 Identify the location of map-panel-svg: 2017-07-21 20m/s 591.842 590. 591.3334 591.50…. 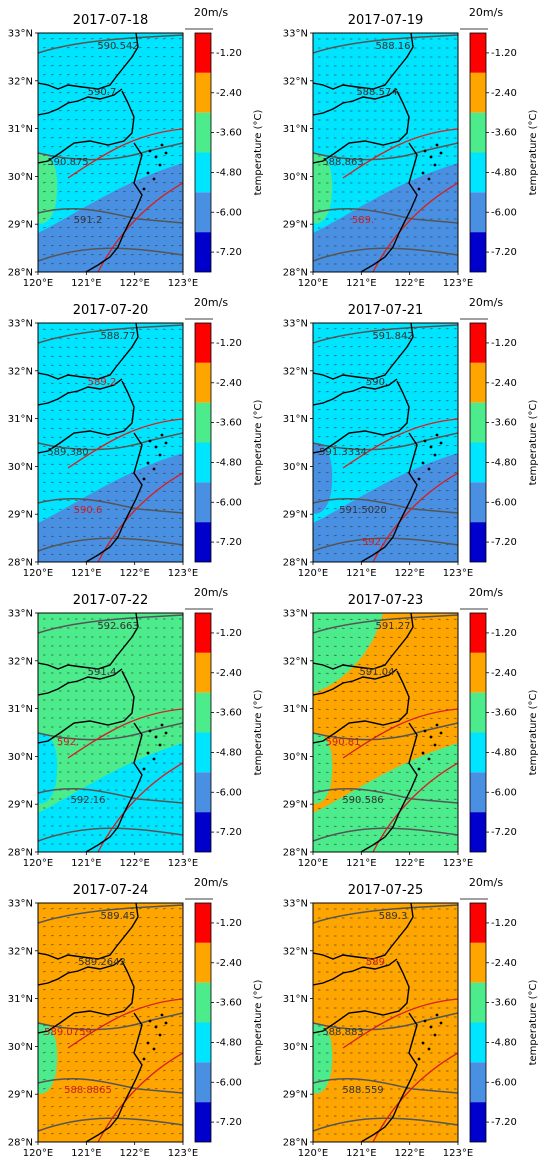
(411, 437).